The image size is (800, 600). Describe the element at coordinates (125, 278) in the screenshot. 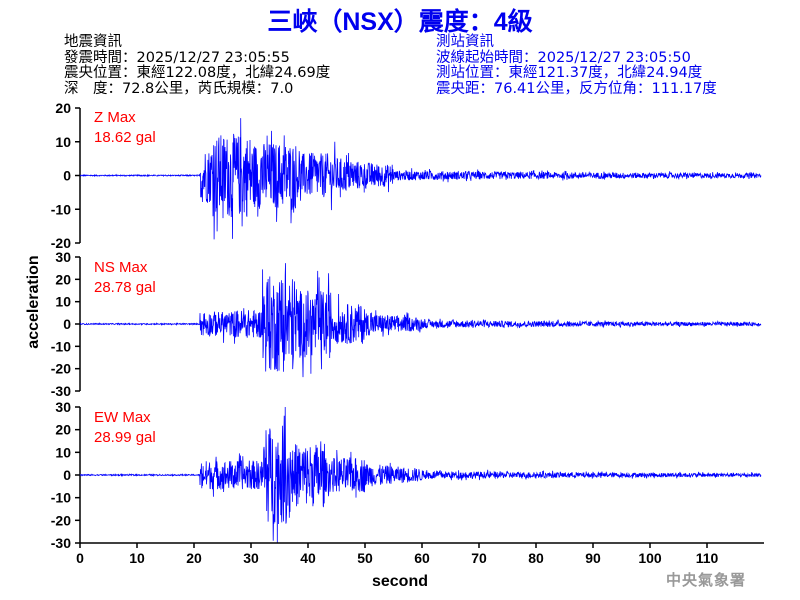

I see `ns-max-label: NS Max 28.78 gal` at that location.